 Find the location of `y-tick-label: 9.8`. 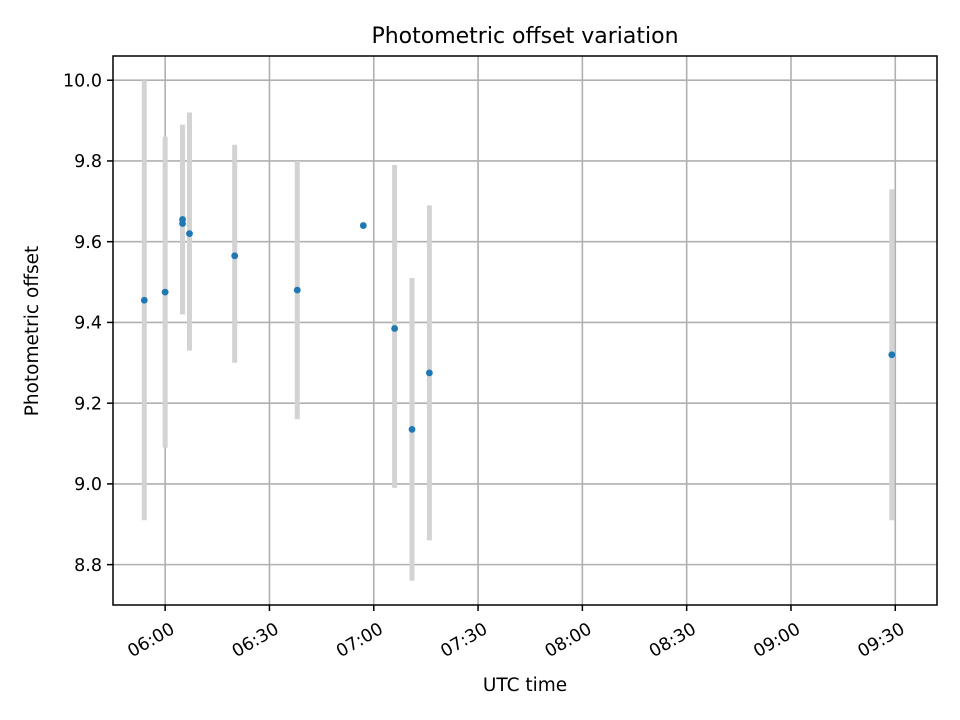

y-tick-label: 9.8 is located at coordinates (88, 162).